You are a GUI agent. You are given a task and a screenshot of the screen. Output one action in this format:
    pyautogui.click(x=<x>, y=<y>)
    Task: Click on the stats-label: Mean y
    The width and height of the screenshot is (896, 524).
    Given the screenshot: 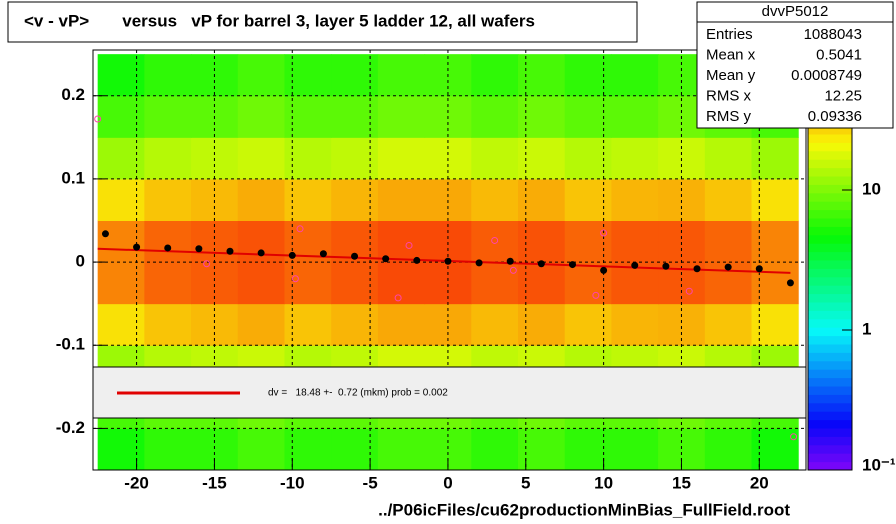 What is the action you would take?
    pyautogui.click(x=731, y=75)
    